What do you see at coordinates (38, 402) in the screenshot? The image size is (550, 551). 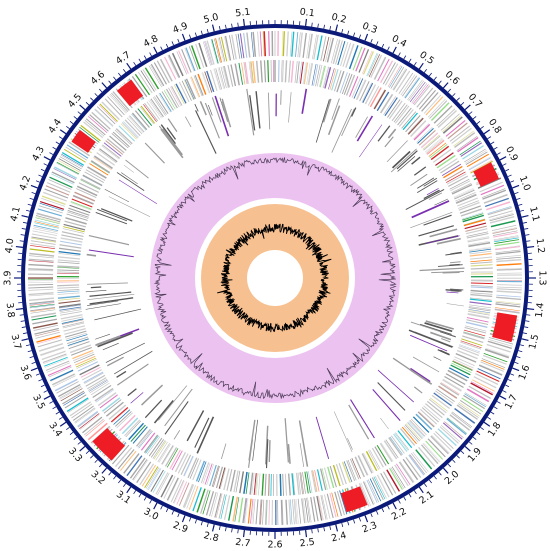 I see `tick-label-3.5: 3.5` at bounding box center [38, 402].